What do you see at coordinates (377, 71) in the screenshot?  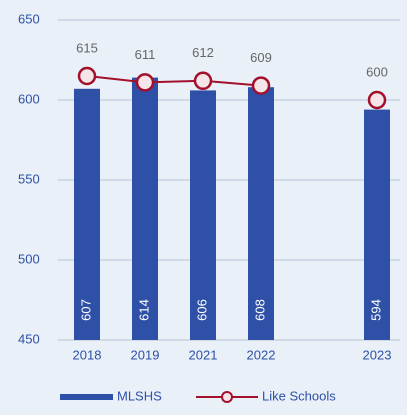 I see `line-value-label: 600` at bounding box center [377, 71].